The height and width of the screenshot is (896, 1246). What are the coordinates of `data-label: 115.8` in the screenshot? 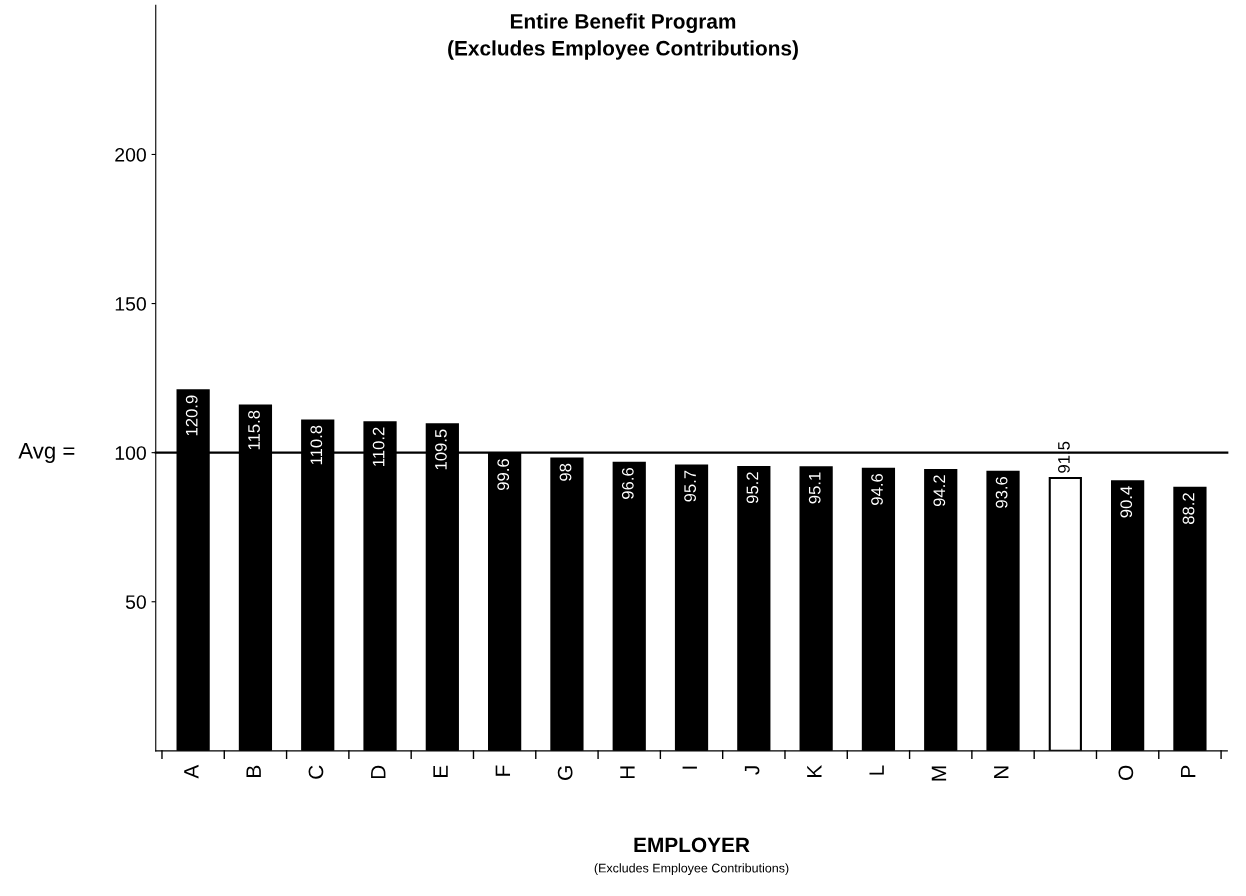 It's located at (254, 430).